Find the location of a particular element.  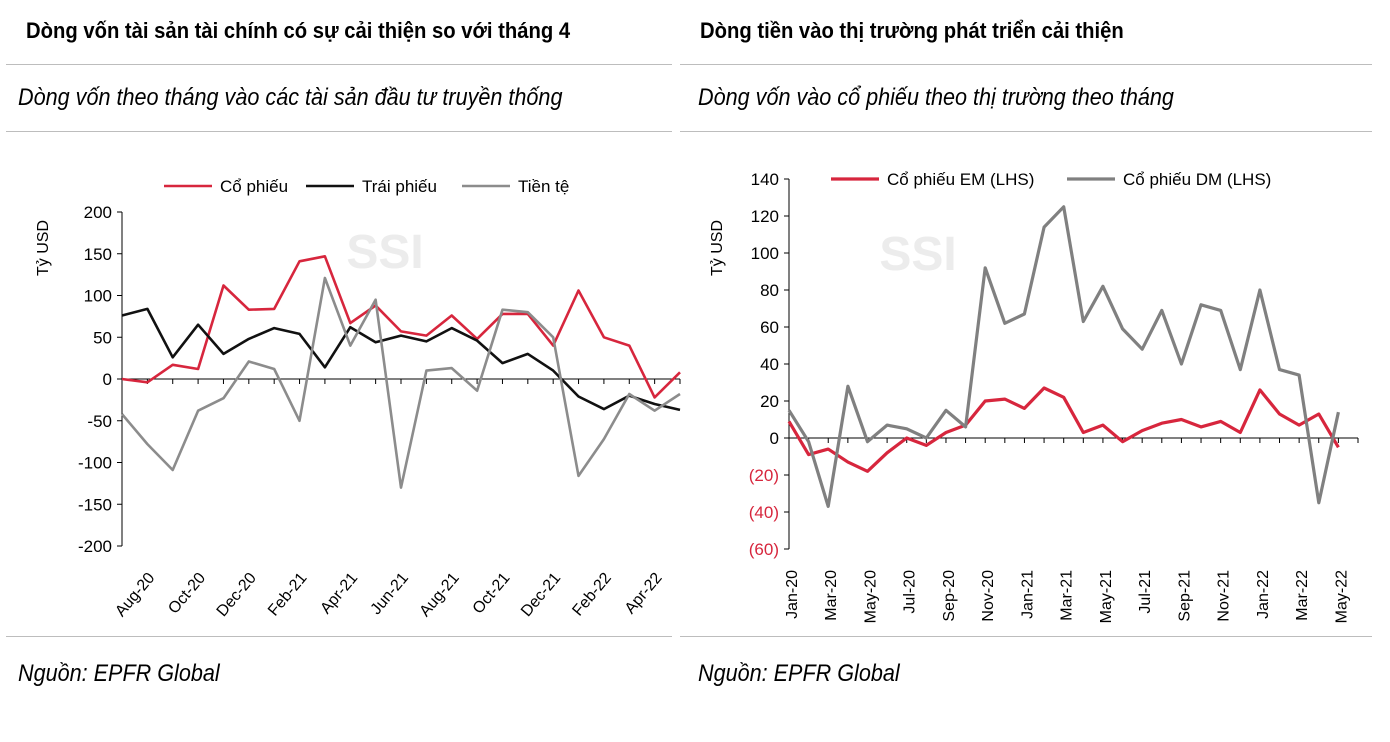

x-tick-label: Feb-21 is located at coordinates (288, 595).